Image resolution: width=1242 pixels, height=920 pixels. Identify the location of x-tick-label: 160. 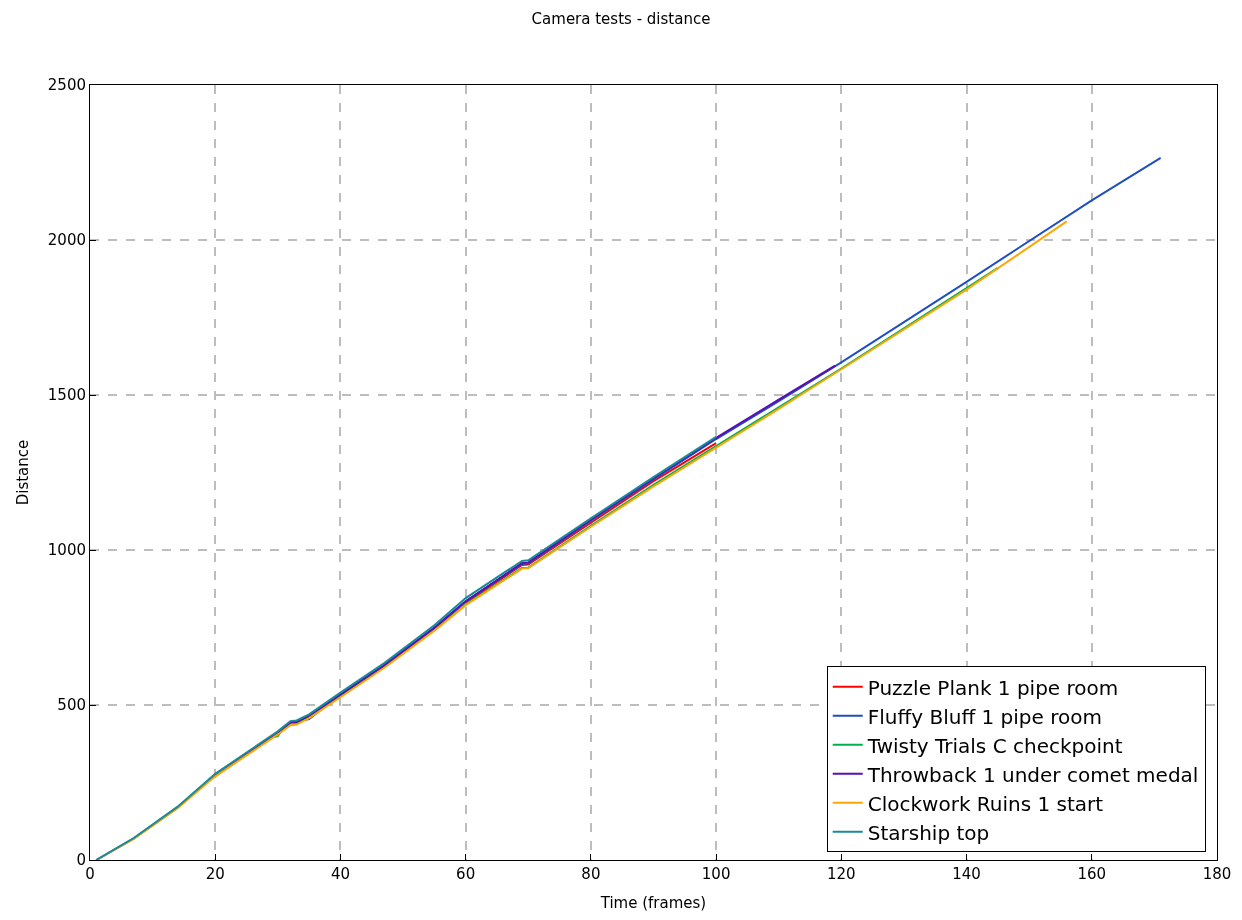
(1092, 874).